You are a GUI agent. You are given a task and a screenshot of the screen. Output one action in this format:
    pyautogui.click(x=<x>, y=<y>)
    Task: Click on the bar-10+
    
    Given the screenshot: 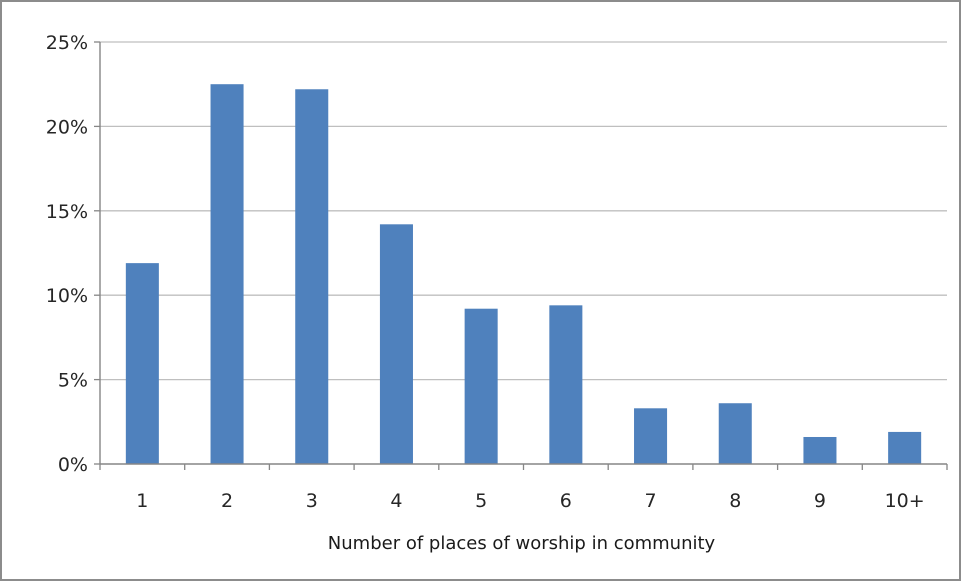 What is the action you would take?
    pyautogui.click(x=905, y=447)
    